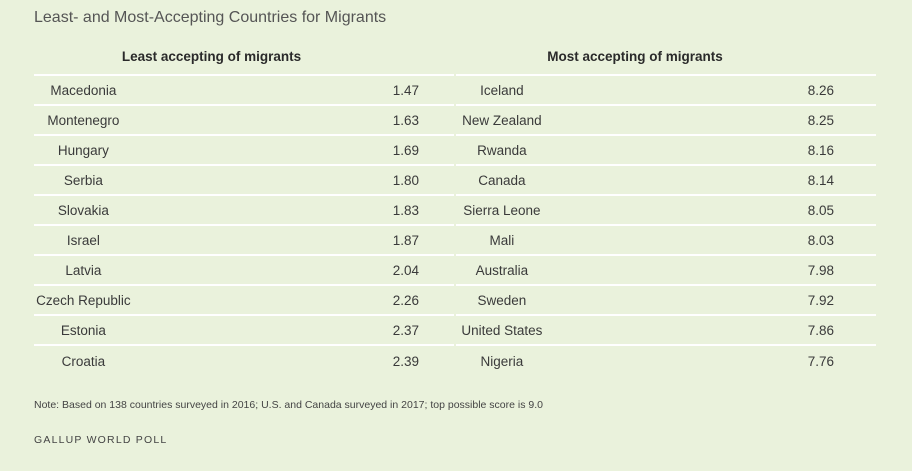 The width and height of the screenshot is (912, 471). Describe the element at coordinates (666, 121) in the screenshot. I see `table-row: New Zealand 8.25` at that location.